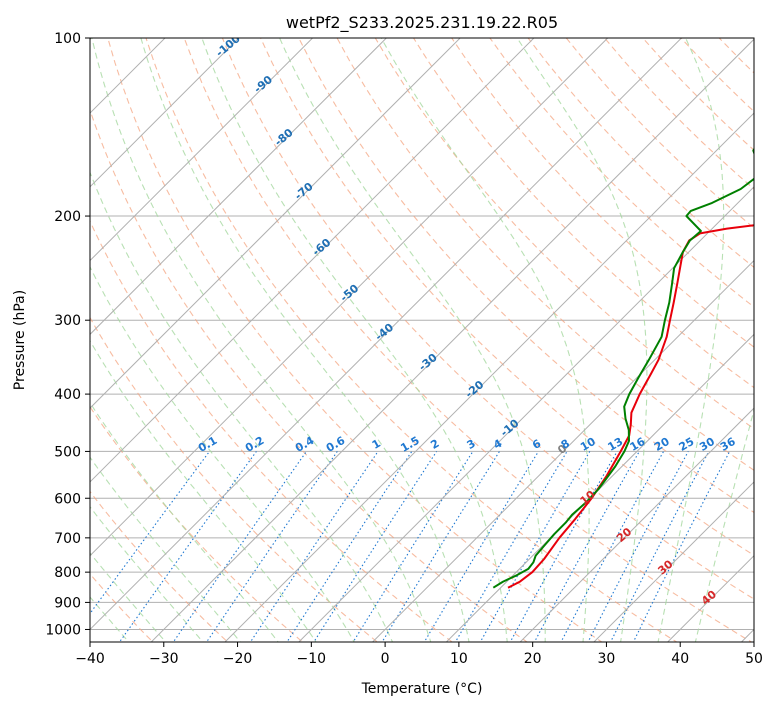 The width and height of the screenshot is (775, 708). I want to click on x-tick-label: 0, so click(385, 659).